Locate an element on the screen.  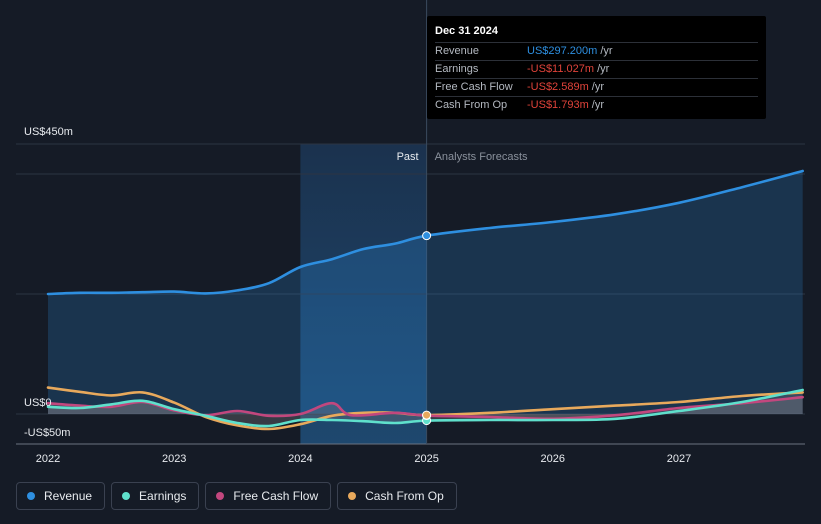
legend-item-cash-from-op: Cash From Op is located at coordinates (397, 496).